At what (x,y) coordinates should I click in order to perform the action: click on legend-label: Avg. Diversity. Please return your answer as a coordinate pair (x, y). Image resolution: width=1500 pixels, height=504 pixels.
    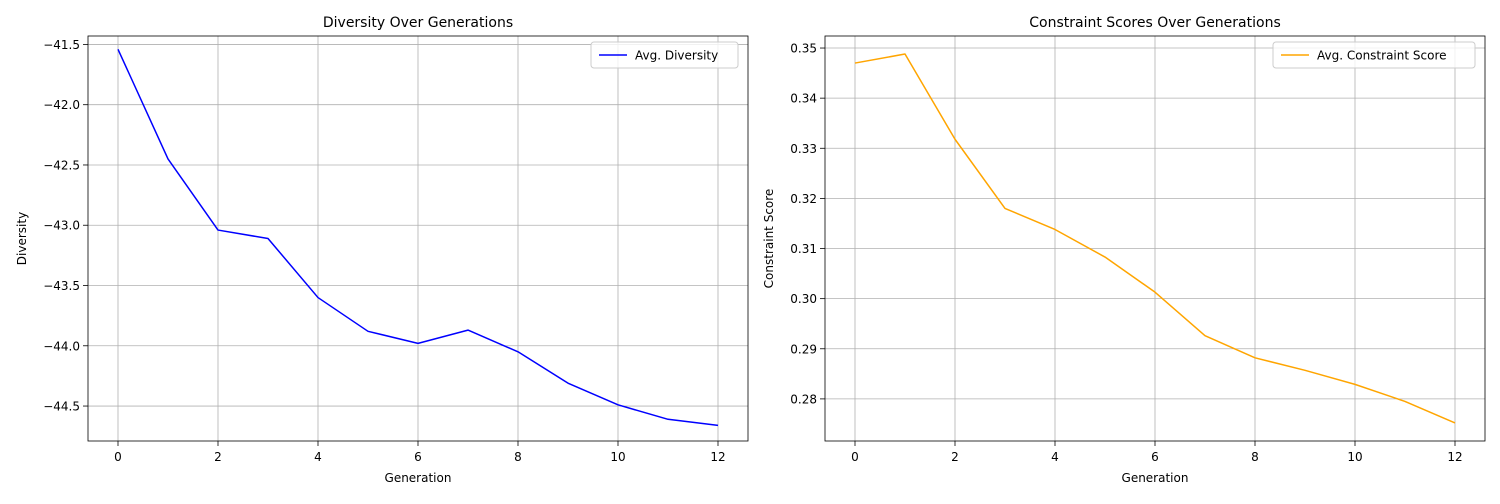
    Looking at the image, I should click on (676, 56).